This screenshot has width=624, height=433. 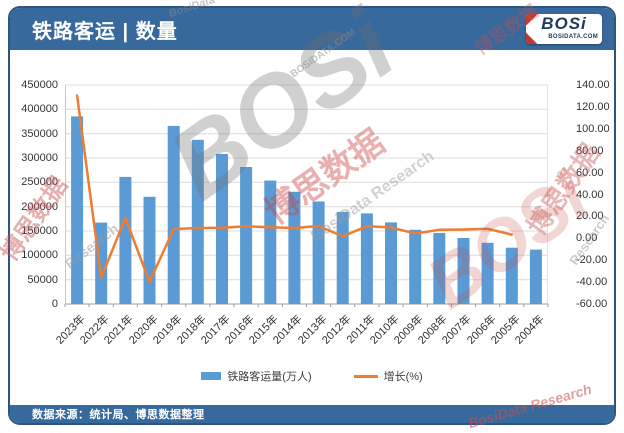 I want to click on y-axis-left-tick: 250000, so click(x=39, y=182).